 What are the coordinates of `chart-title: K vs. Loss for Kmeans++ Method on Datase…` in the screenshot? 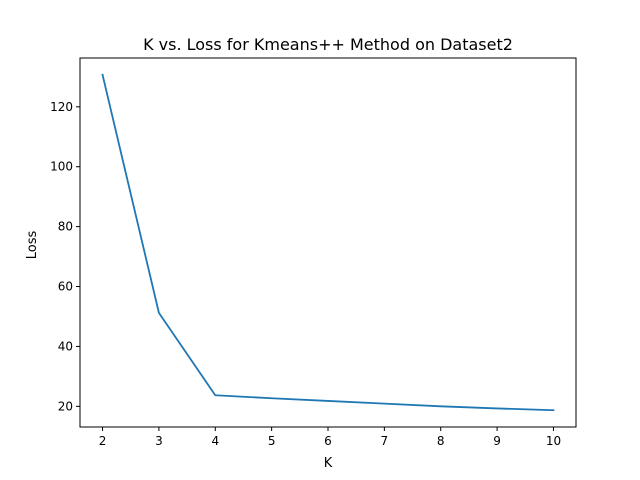 It's located at (328, 44).